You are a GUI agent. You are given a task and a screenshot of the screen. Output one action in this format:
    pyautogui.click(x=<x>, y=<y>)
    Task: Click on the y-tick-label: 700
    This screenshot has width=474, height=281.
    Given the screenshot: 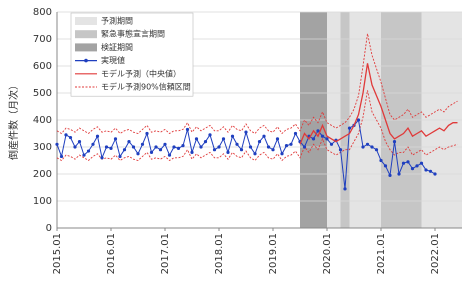 What is the action you would take?
    pyautogui.click(x=42, y=39)
    